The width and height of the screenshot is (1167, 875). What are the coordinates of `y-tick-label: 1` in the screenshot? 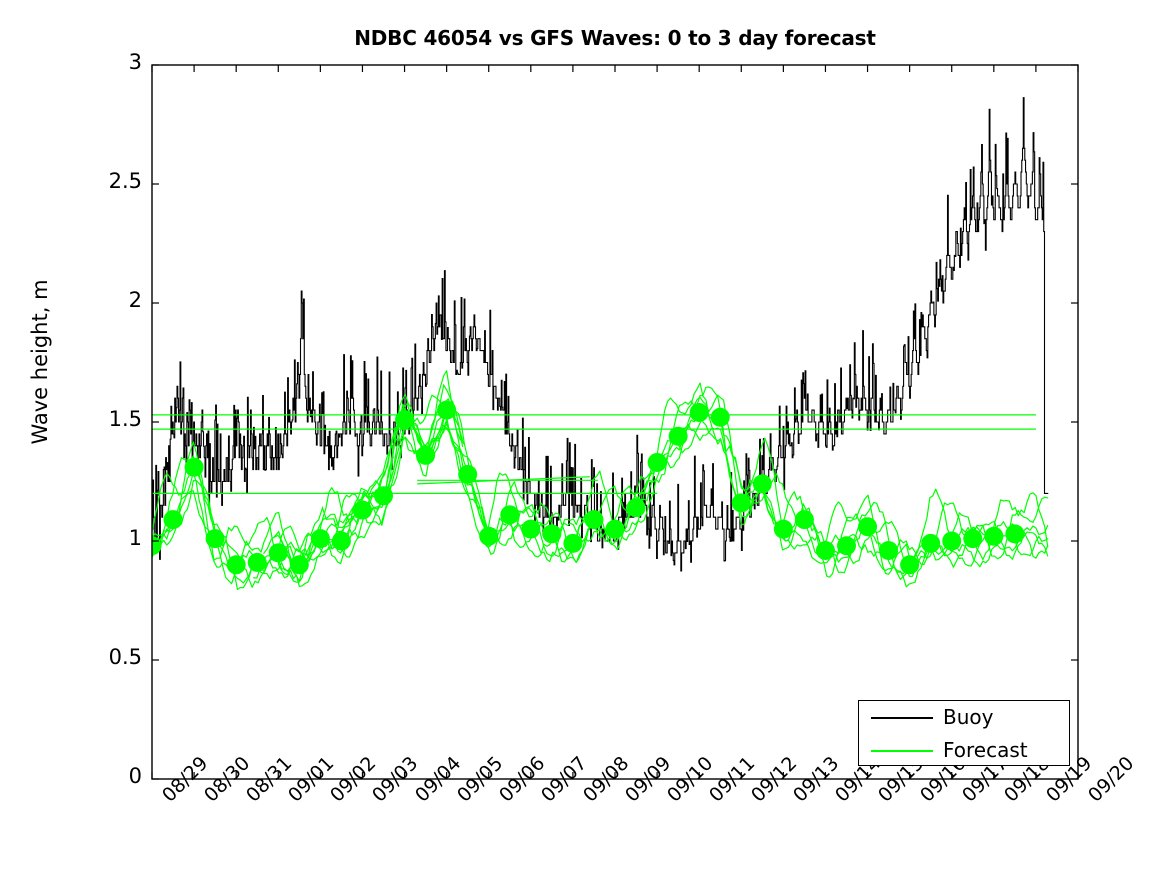 It's located at (135, 538).